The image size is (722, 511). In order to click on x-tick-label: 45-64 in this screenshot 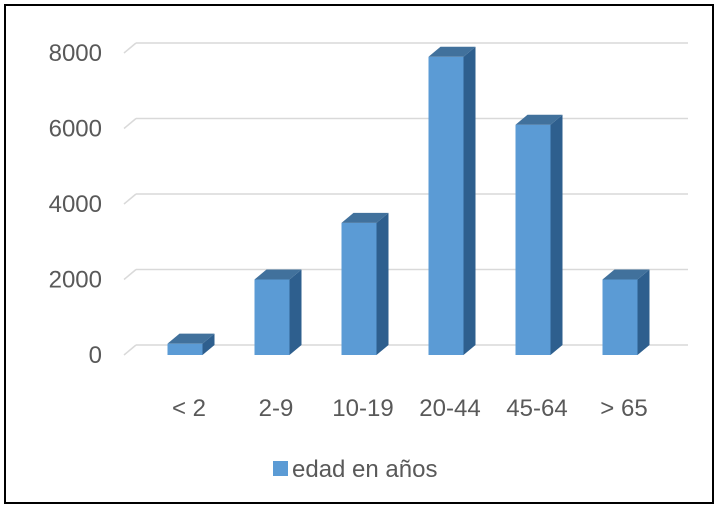, I will do `click(536, 408)`.